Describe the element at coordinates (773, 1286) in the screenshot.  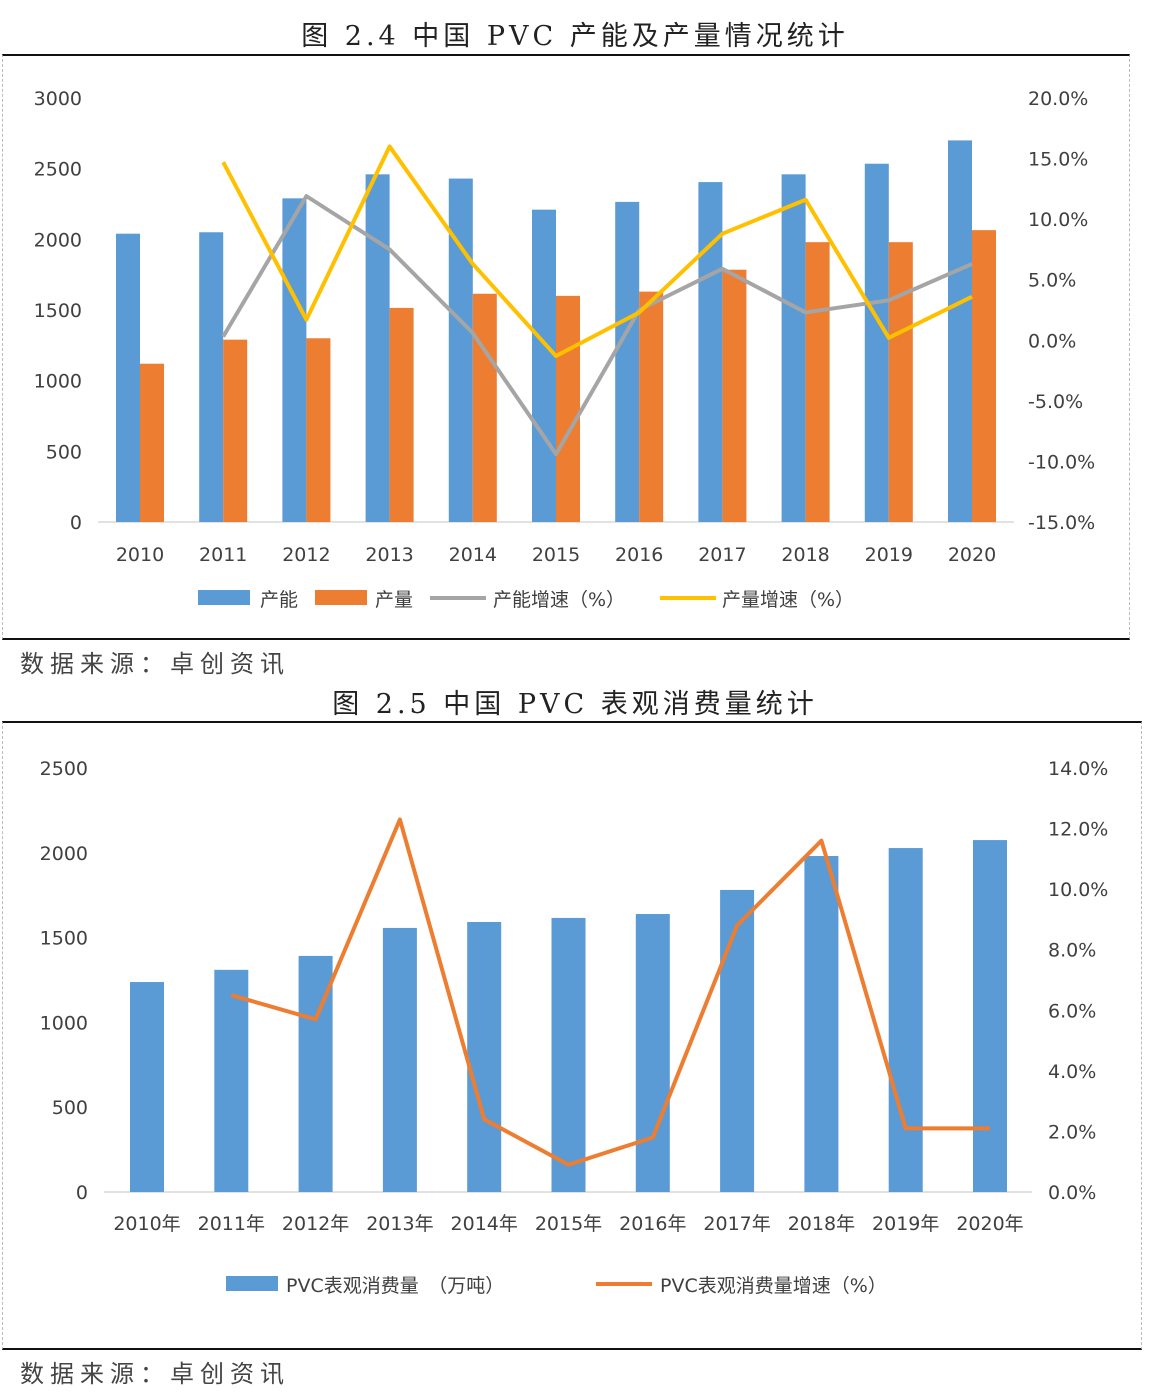
I see `chart2-legend-label: PVC表观消费量增速（%）` at that location.